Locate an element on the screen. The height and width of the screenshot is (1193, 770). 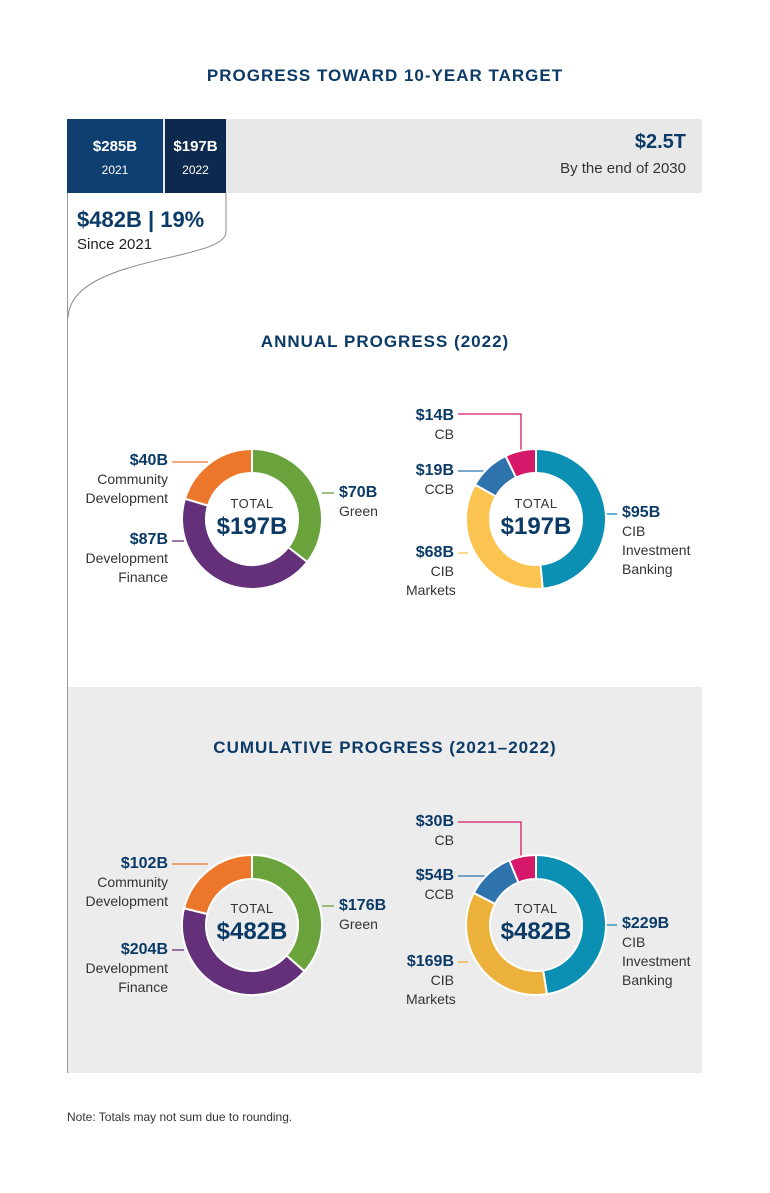
label-community-development: $40B Community Development is located at coordinates (114, 479).